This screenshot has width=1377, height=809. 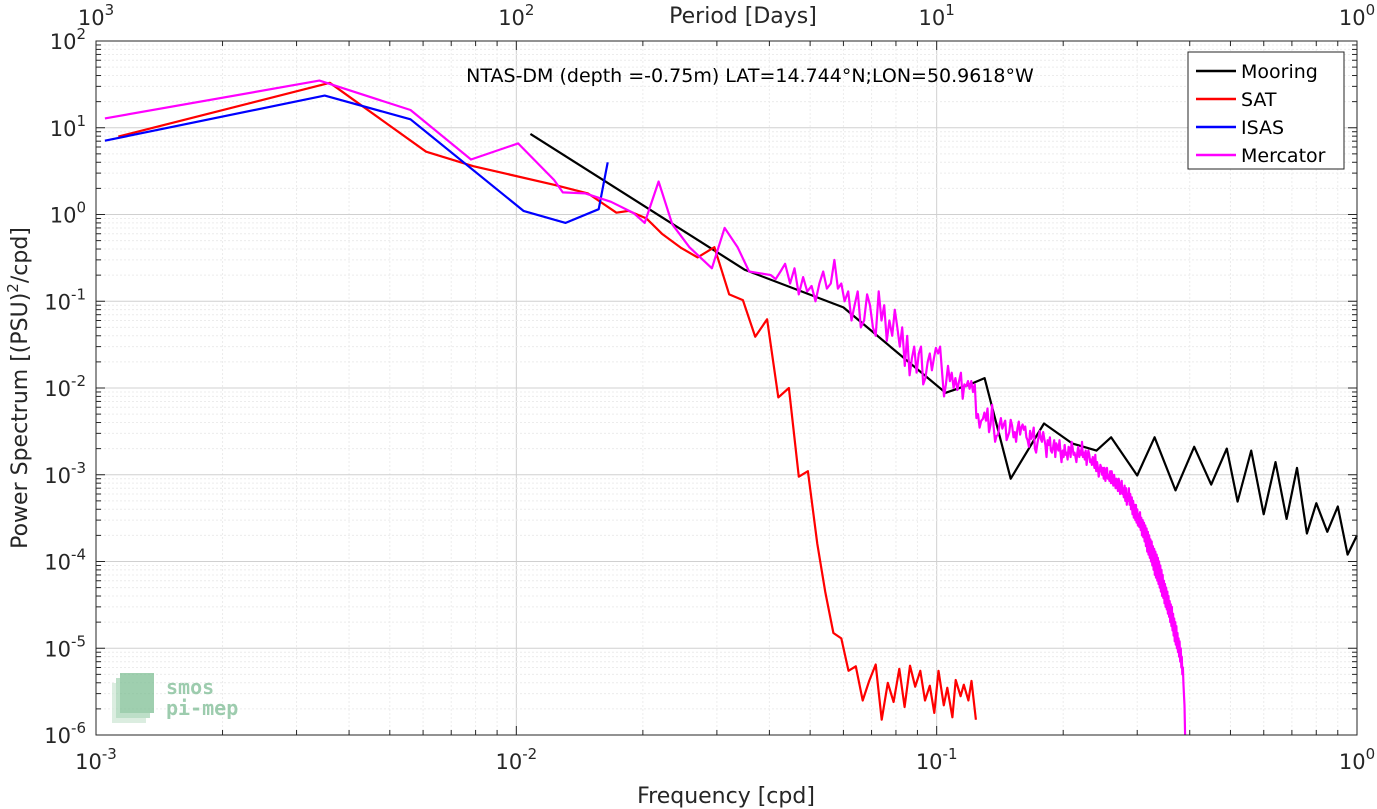 What do you see at coordinates (190, 687) in the screenshot?
I see `logo-text-smos: smos` at bounding box center [190, 687].